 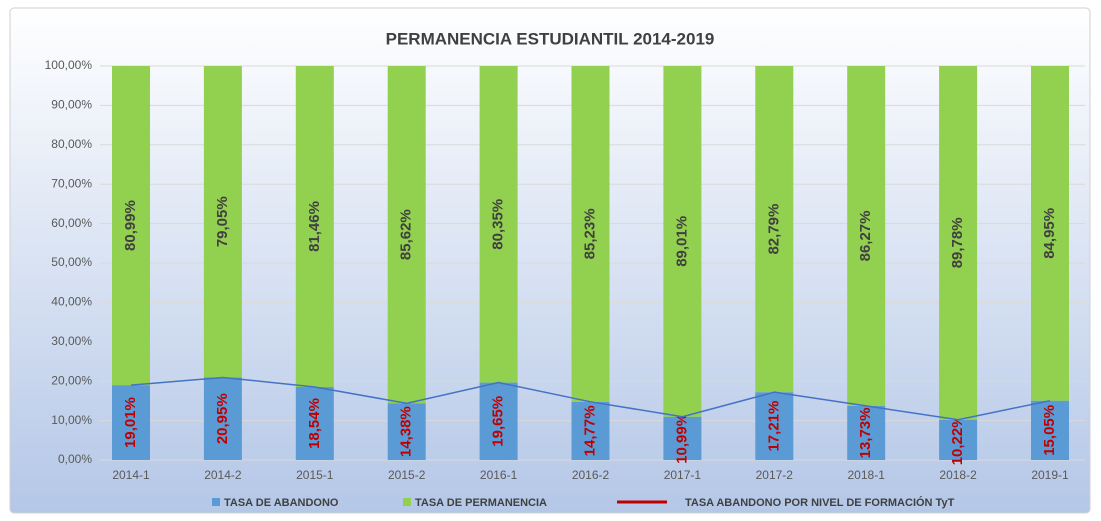 What do you see at coordinates (591, 475) in the screenshot?
I see `x-tick-label: 2016-2` at bounding box center [591, 475].